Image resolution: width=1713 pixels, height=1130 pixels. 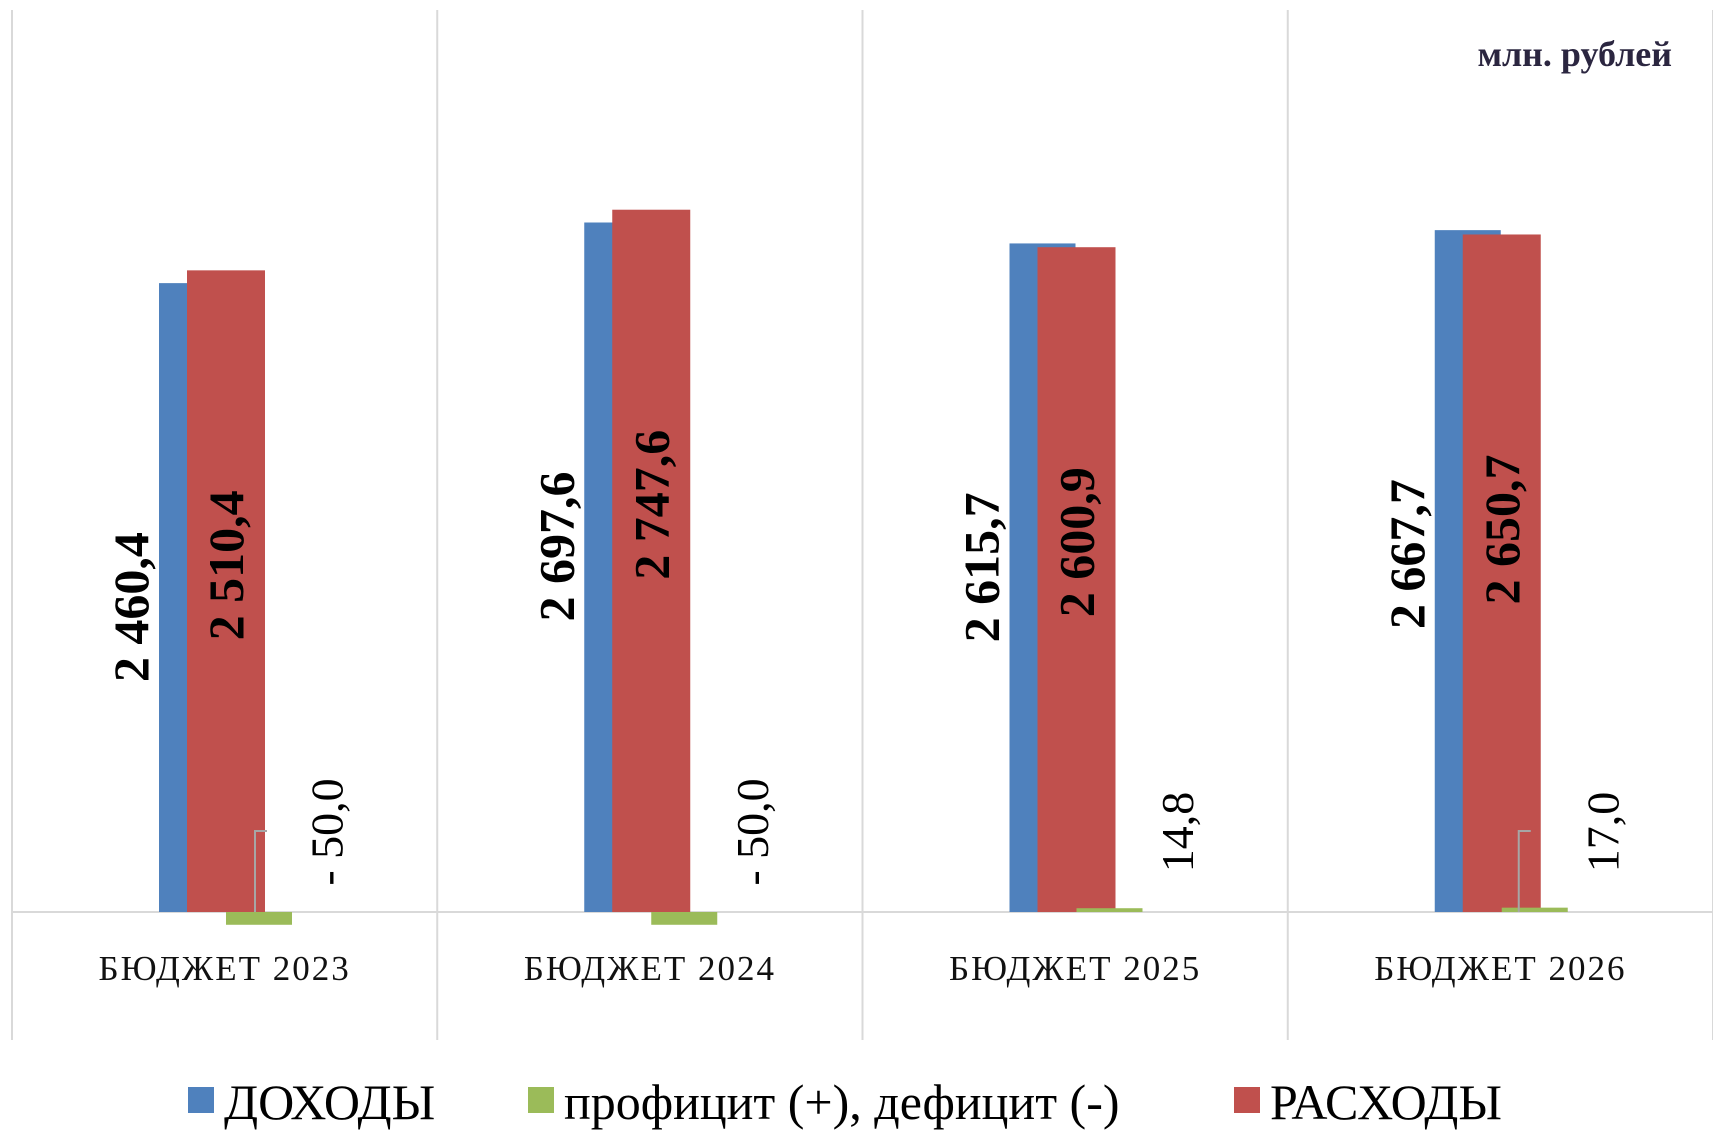 I want to click on value-label-income: 2 460,4, so click(x=131, y=607).